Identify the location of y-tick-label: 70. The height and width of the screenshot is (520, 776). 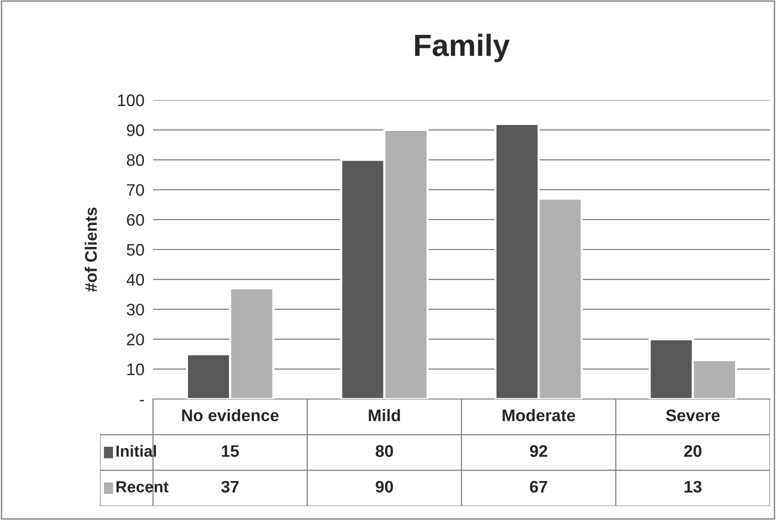
(135, 190).